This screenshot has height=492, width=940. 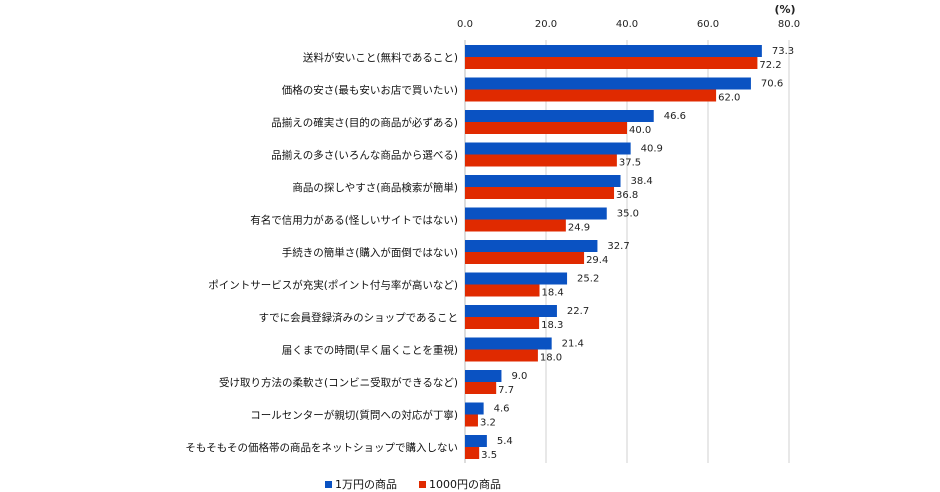 I want to click on data-label: 62.0, so click(x=729, y=98).